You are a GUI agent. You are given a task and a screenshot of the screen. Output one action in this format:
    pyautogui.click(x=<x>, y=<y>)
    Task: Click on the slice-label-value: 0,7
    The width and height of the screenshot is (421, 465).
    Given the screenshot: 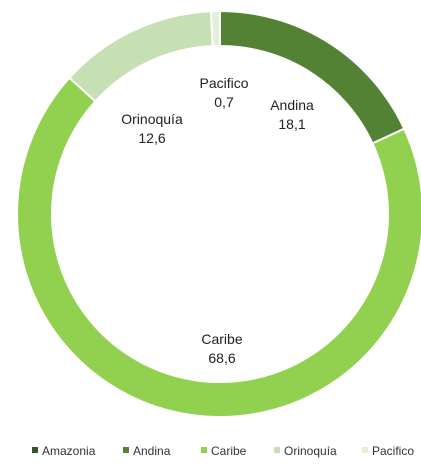 What is the action you would take?
    pyautogui.click(x=224, y=102)
    